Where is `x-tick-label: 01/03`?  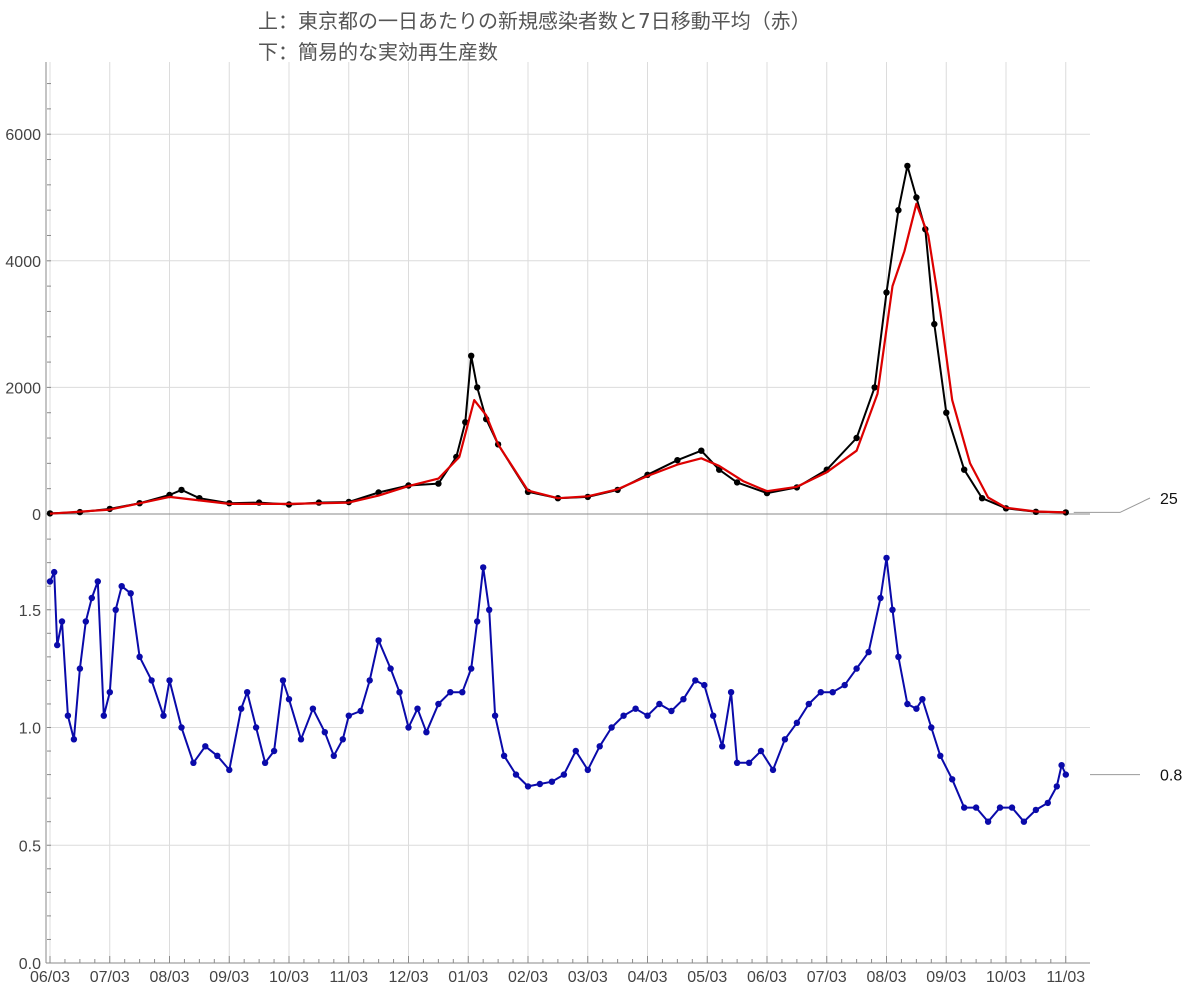 x-tick-label: 01/03 is located at coordinates (468, 977).